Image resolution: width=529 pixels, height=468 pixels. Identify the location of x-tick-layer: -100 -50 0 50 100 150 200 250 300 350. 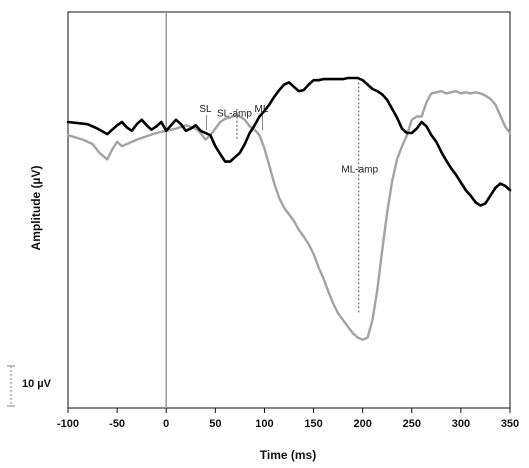
(288, 419).